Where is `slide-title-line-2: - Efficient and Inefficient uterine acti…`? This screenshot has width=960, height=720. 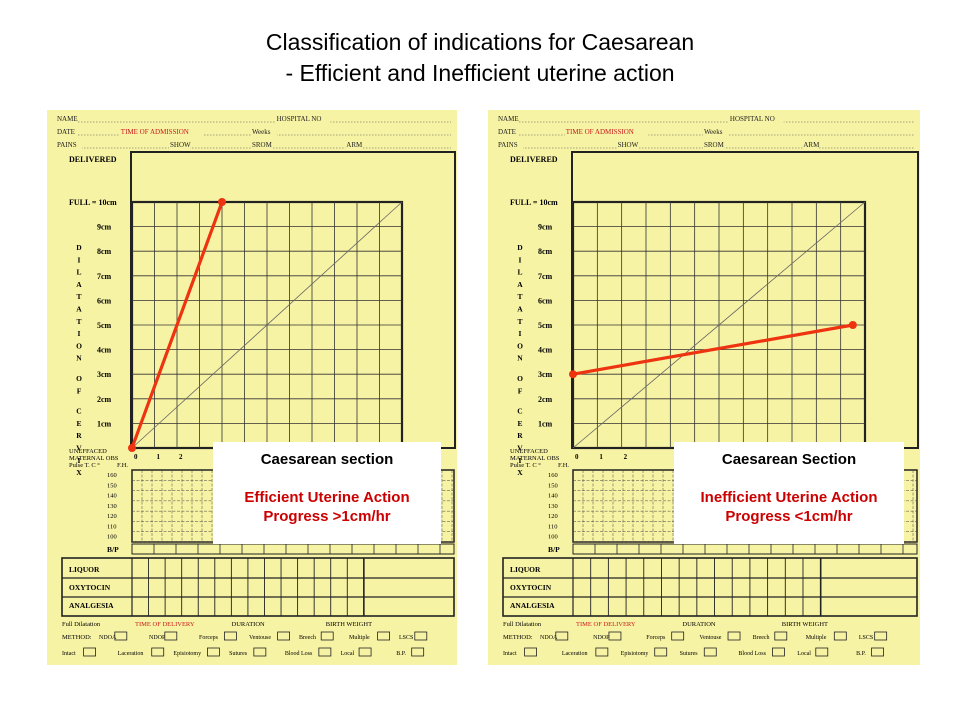
slide-title-line-2: - Efficient and Inefficient uterine acti… is located at coordinates (480, 73).